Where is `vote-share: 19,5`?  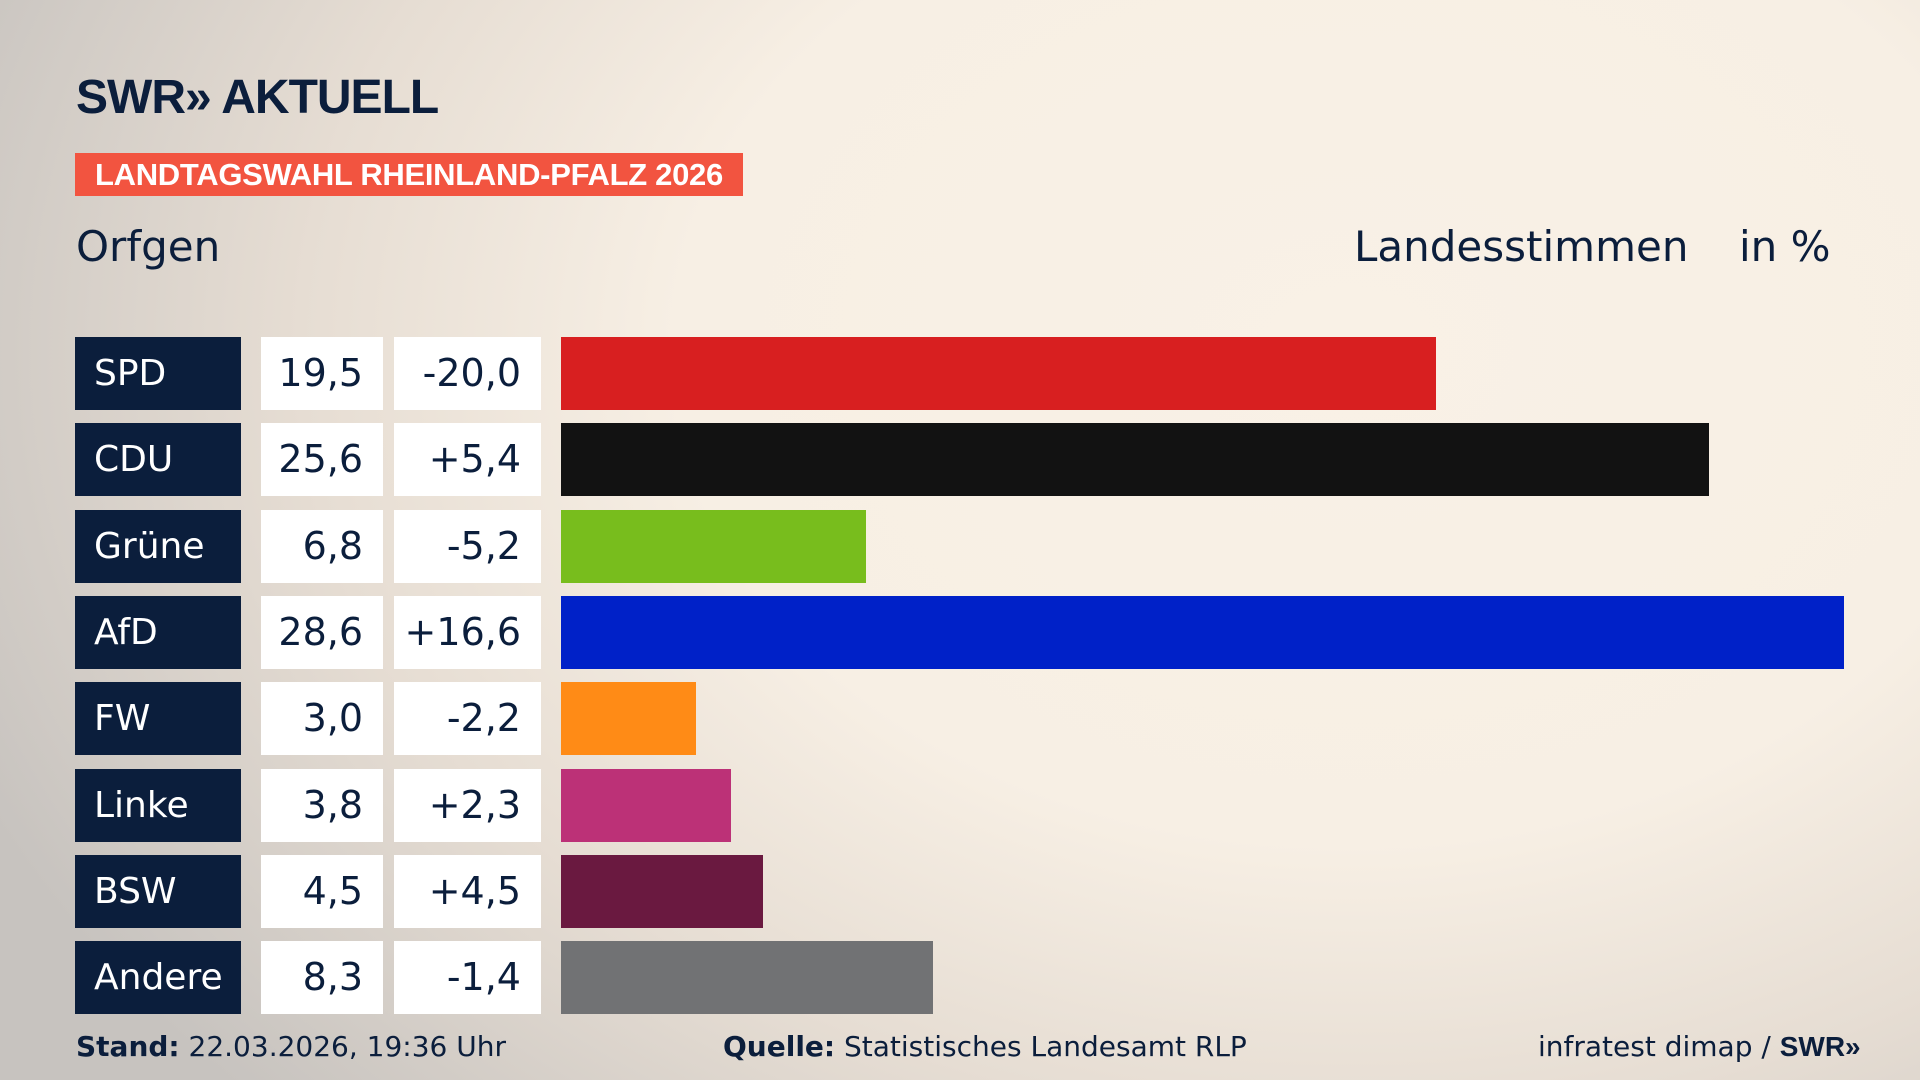
vote-share: 19,5 is located at coordinates (322, 373).